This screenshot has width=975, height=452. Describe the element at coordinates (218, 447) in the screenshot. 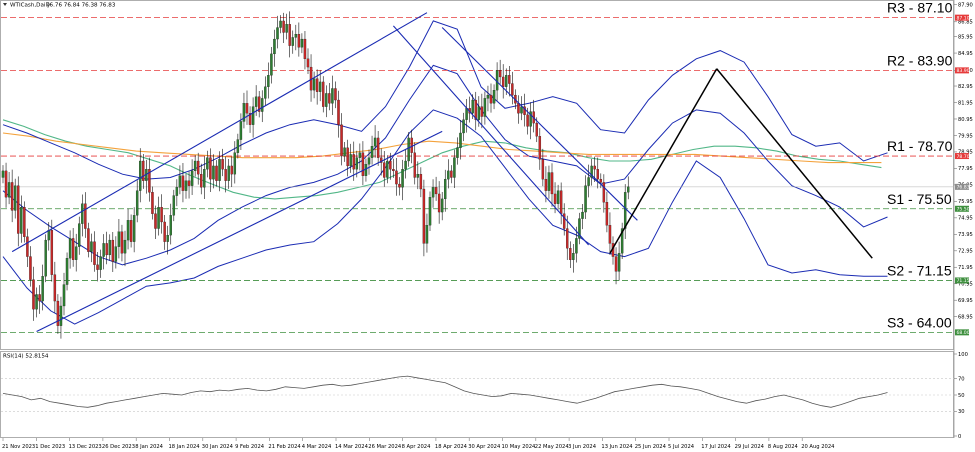

I see `date-tick-label: 30 Jan 2024` at that location.